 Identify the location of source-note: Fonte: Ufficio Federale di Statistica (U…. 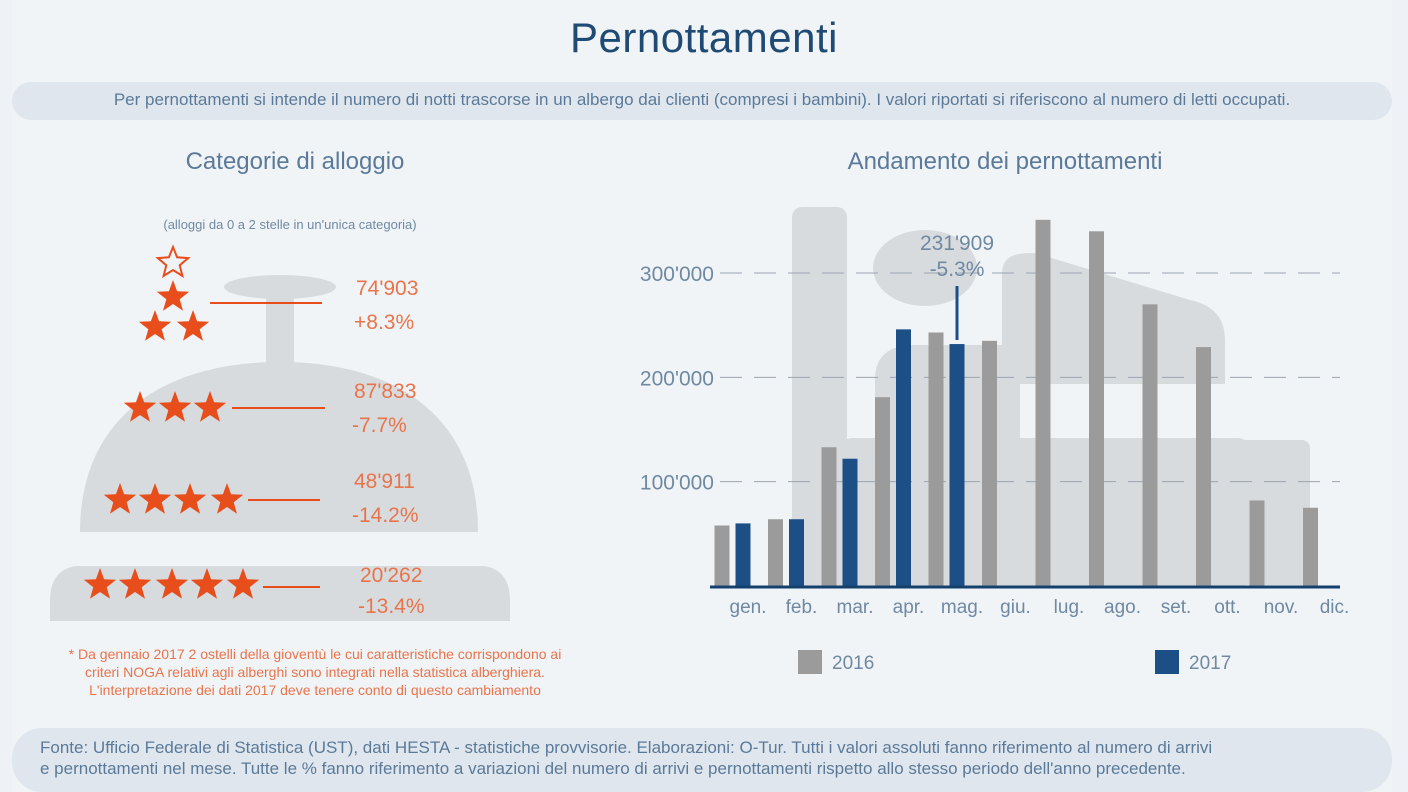
(710, 758).